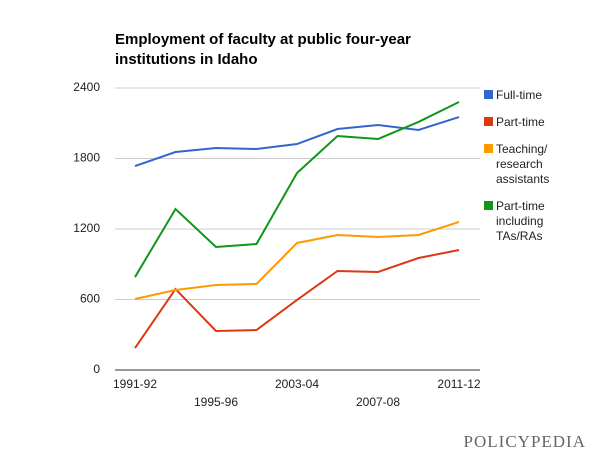  What do you see at coordinates (520, 221) in the screenshot?
I see `legend-label: Part-time including TAs/RAs` at bounding box center [520, 221].